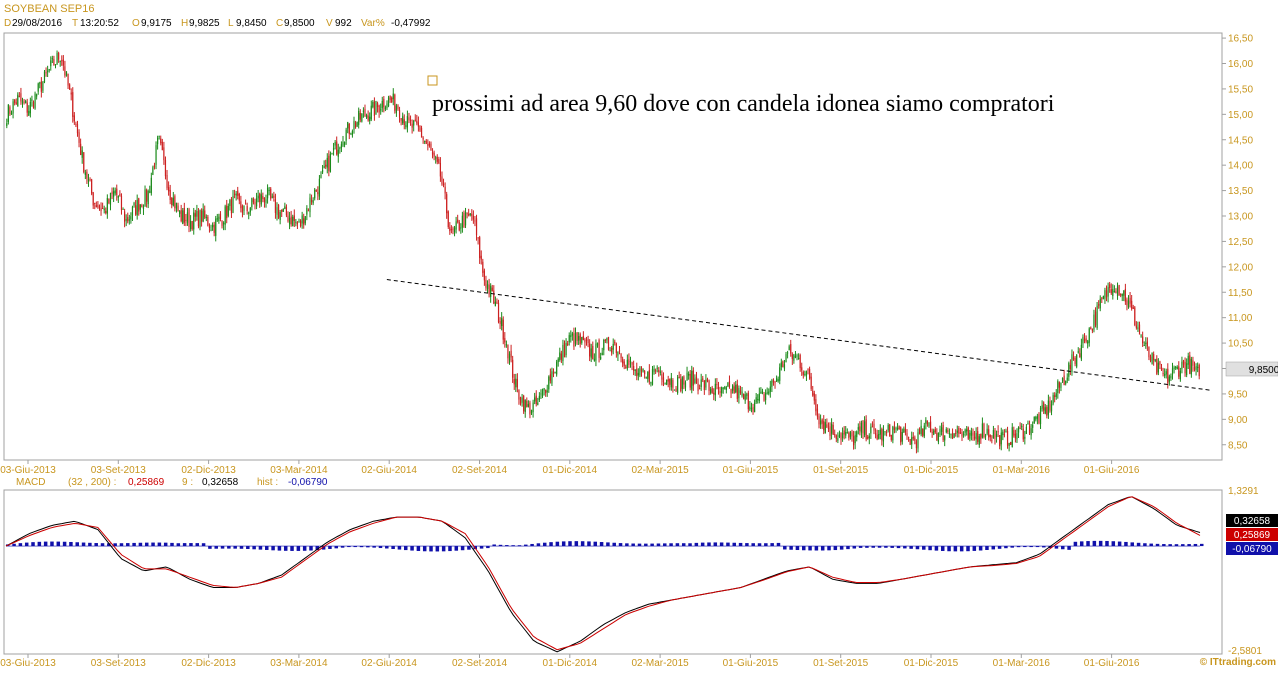 The width and height of the screenshot is (1278, 673). I want to click on signal-value: 0,32658, so click(220, 482).